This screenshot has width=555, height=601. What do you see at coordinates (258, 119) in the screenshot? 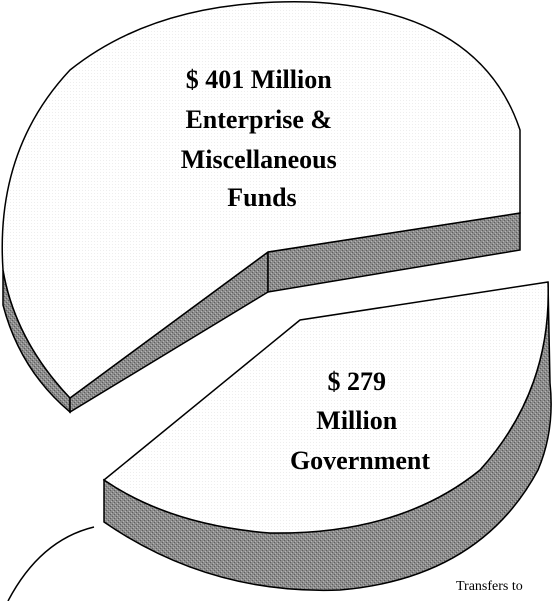
I see `slice-enterprise-label-line-2: Enterprise &` at bounding box center [258, 119].